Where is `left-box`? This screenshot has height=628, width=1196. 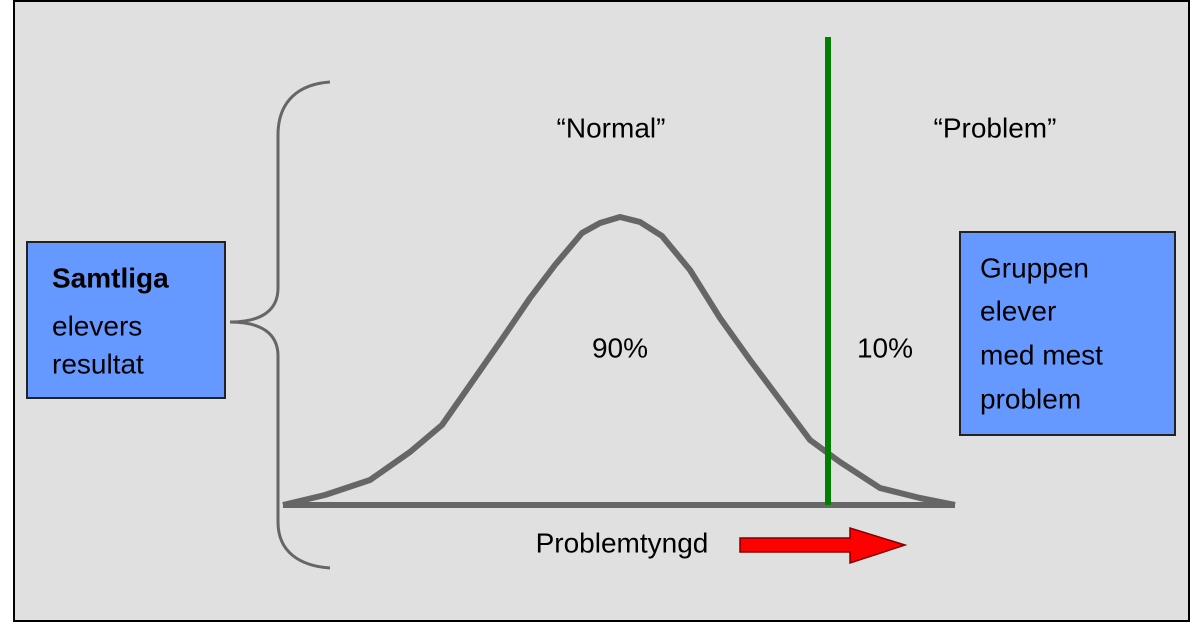
left-box is located at coordinates (126, 320).